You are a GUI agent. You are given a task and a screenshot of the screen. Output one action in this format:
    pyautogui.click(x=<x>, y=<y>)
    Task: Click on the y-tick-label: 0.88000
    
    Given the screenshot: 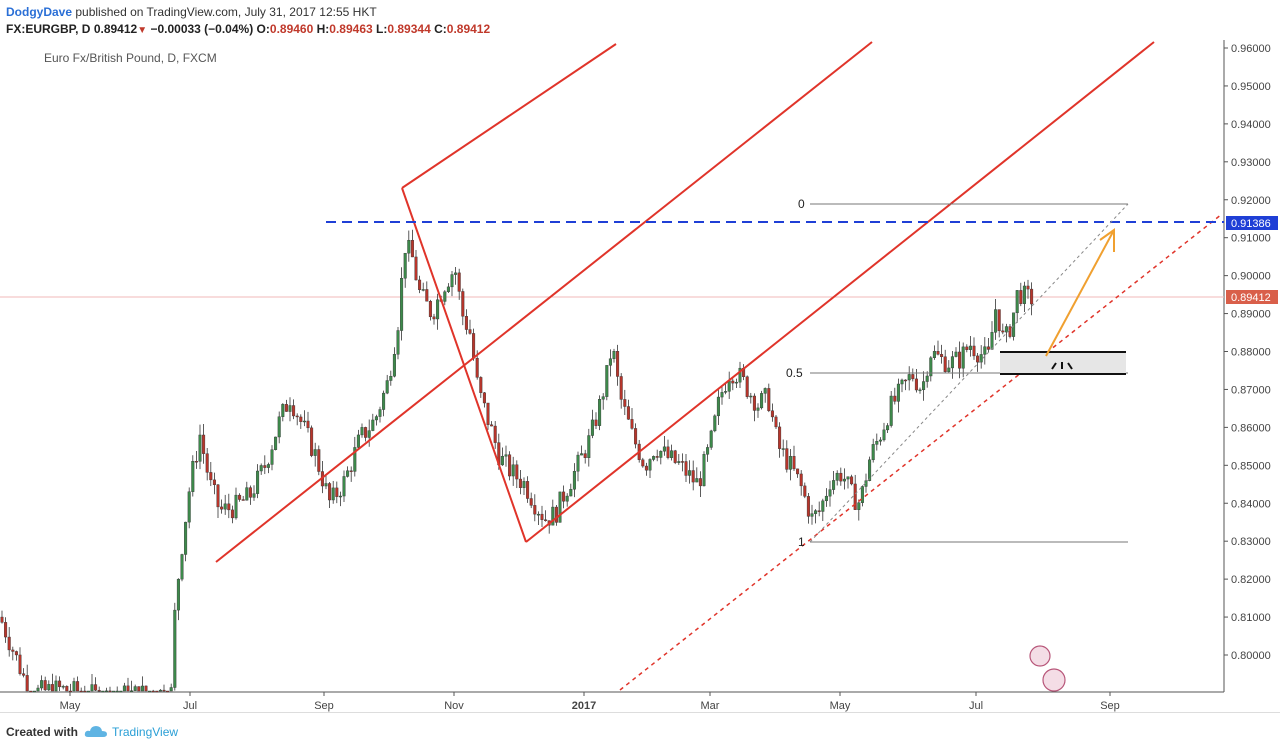 What is the action you would take?
    pyautogui.click(x=1251, y=353)
    